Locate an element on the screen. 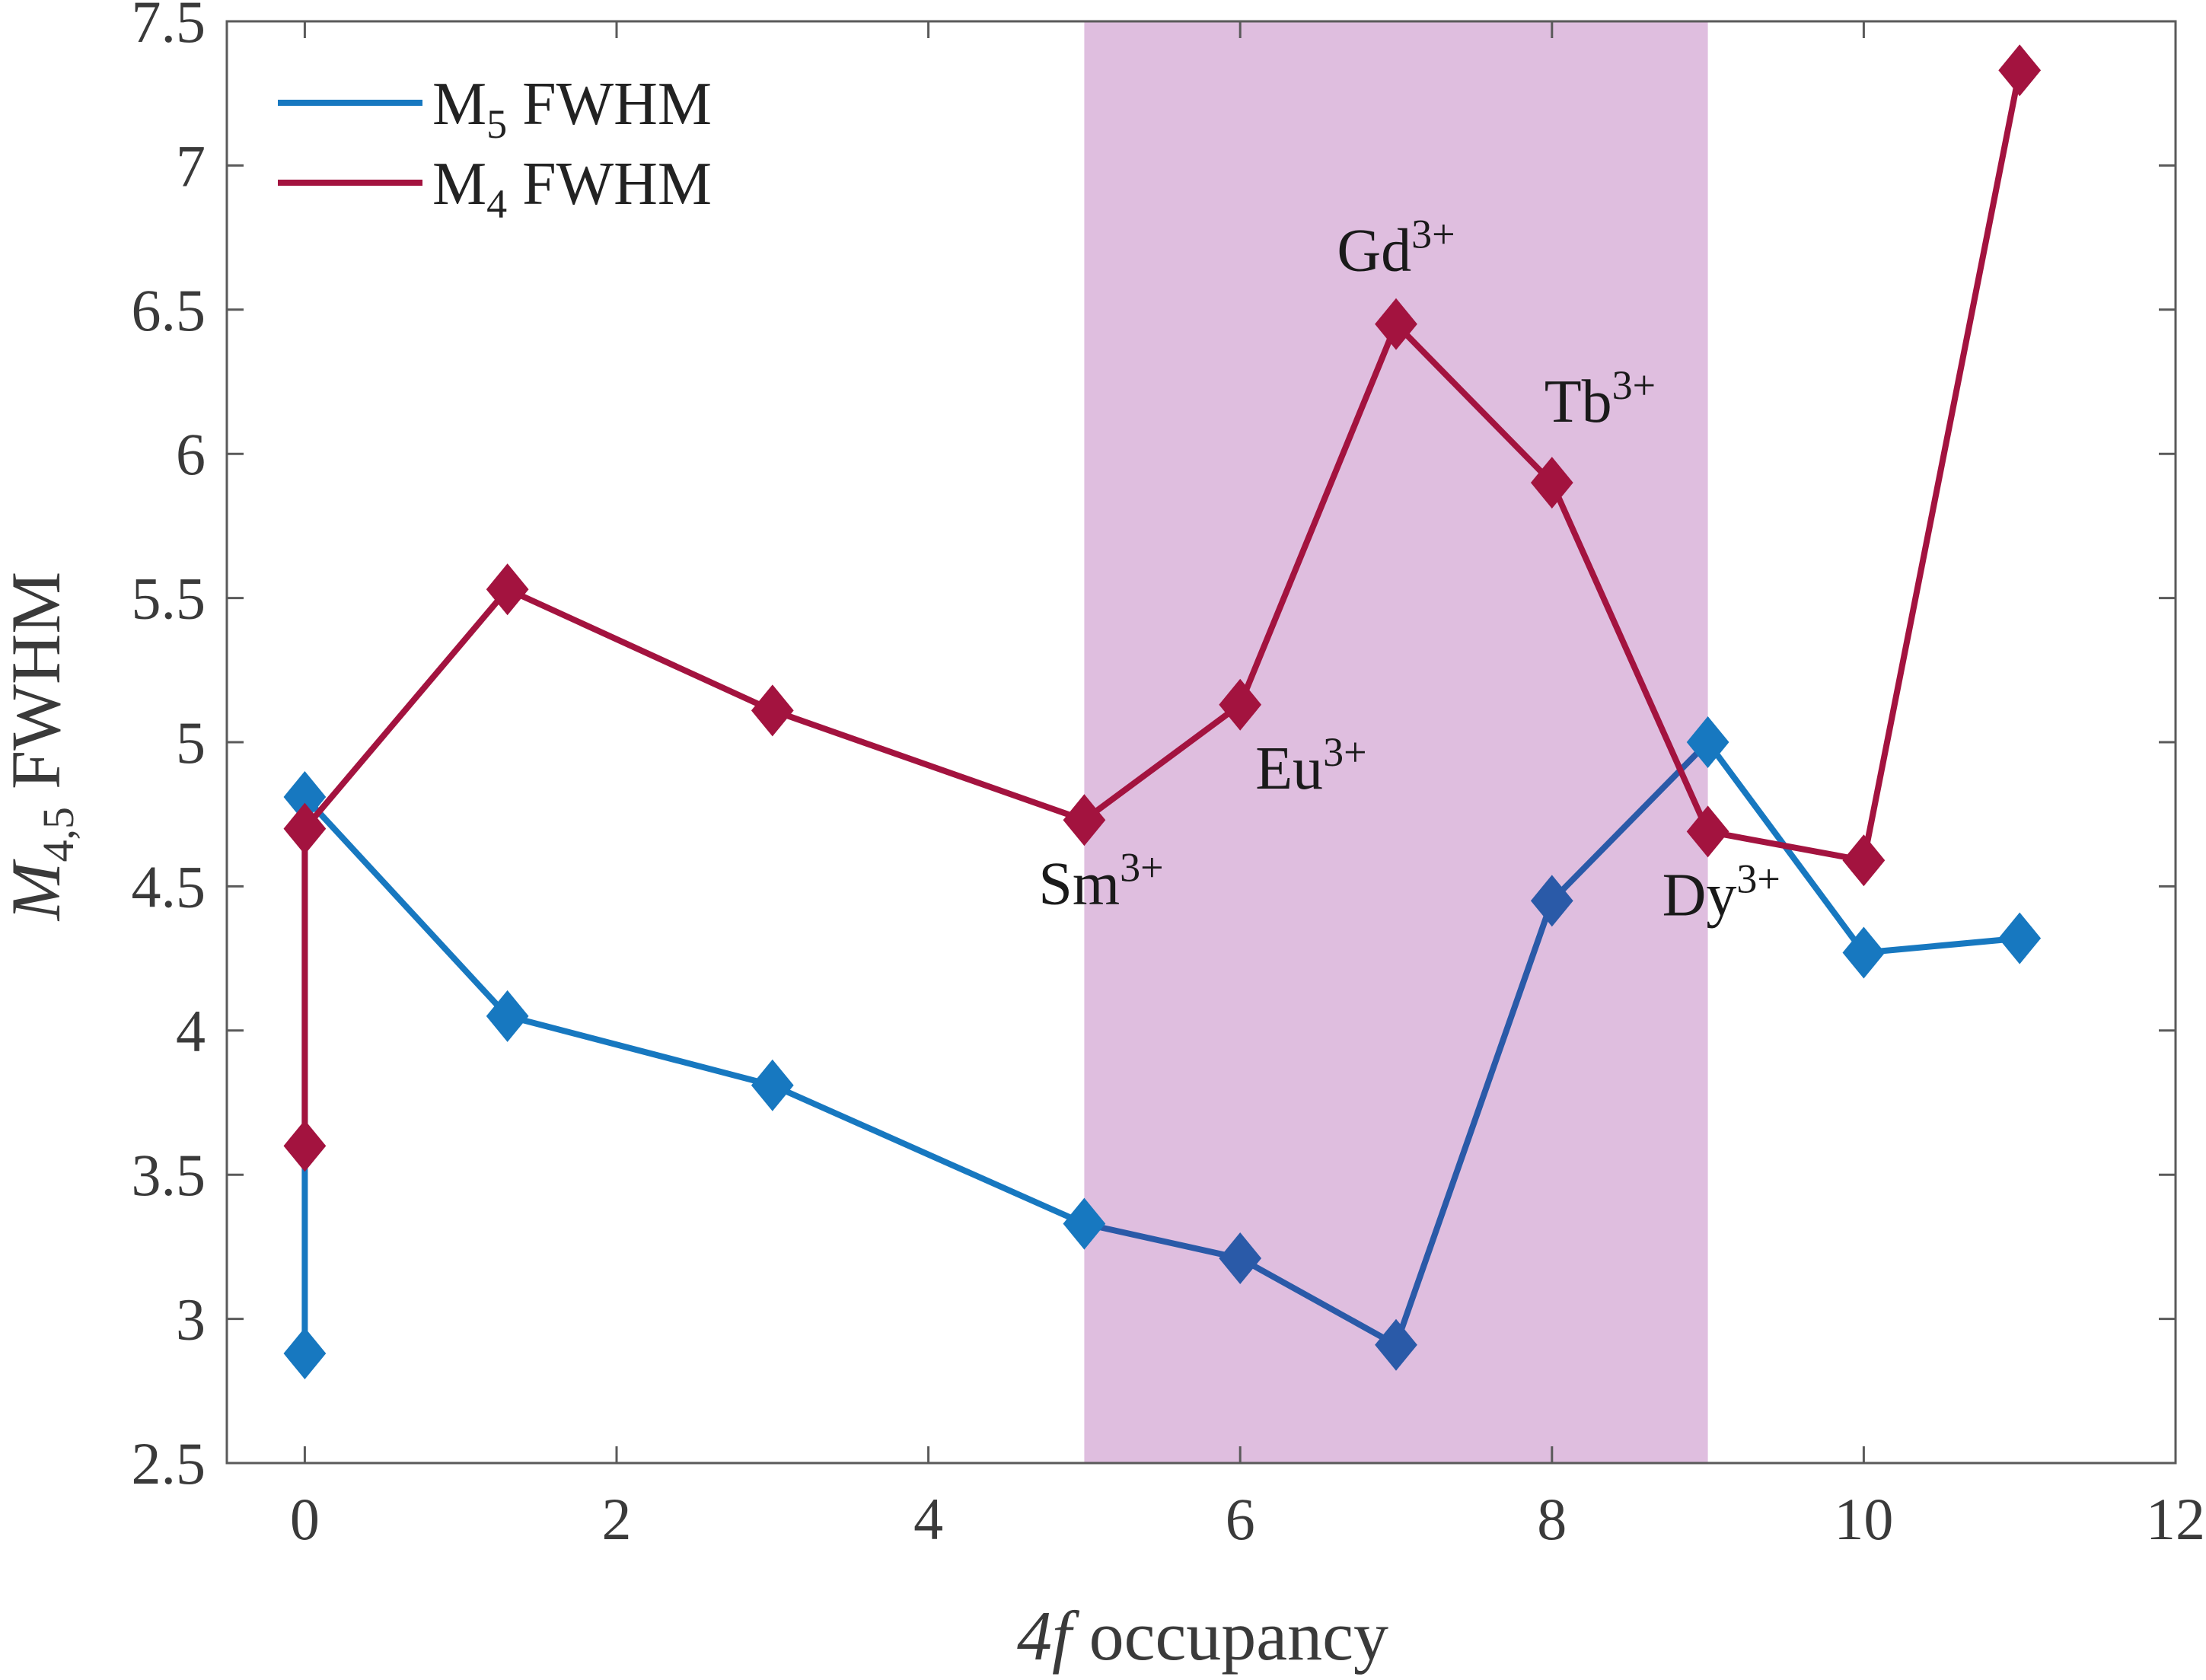  legend-m4-suffix: FWHM is located at coordinates (609, 184).